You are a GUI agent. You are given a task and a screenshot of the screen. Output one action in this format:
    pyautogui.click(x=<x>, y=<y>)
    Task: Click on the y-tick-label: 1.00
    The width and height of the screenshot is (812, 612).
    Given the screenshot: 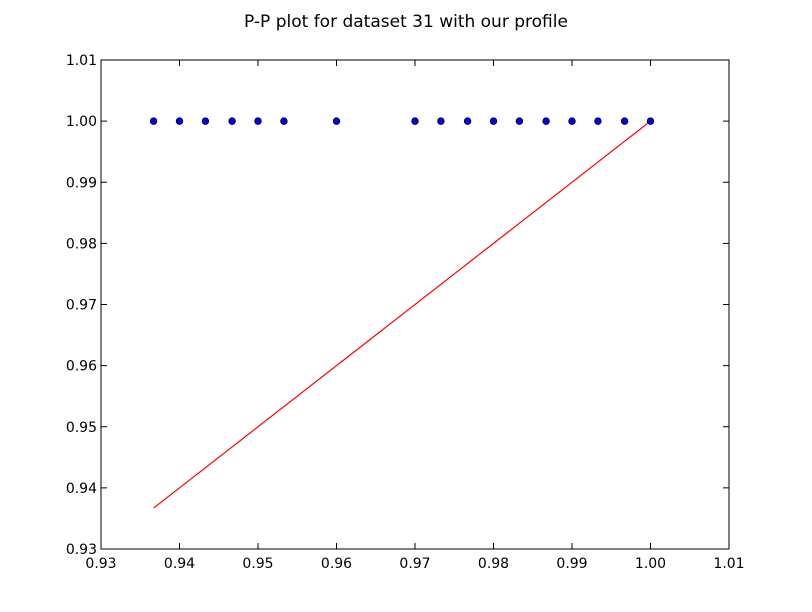 What is the action you would take?
    pyautogui.click(x=81, y=122)
    